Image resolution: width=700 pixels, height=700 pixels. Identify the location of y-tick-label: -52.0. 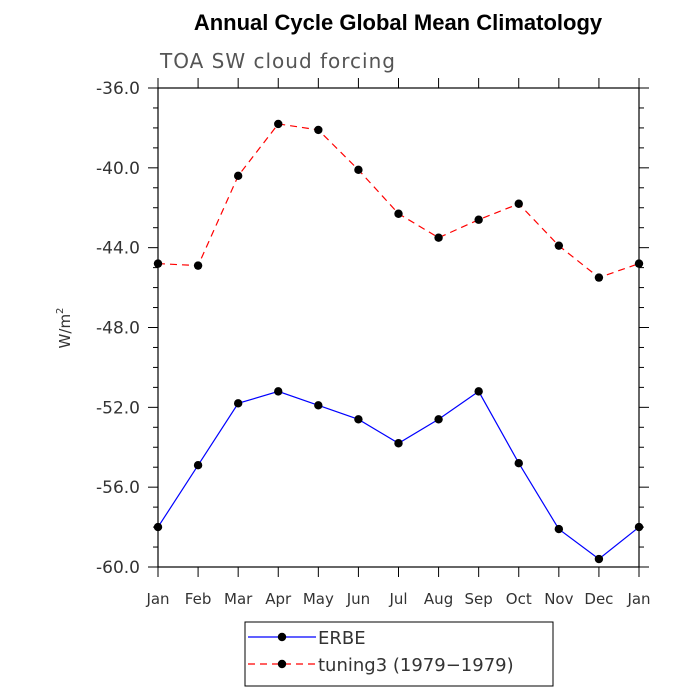
(118, 408).